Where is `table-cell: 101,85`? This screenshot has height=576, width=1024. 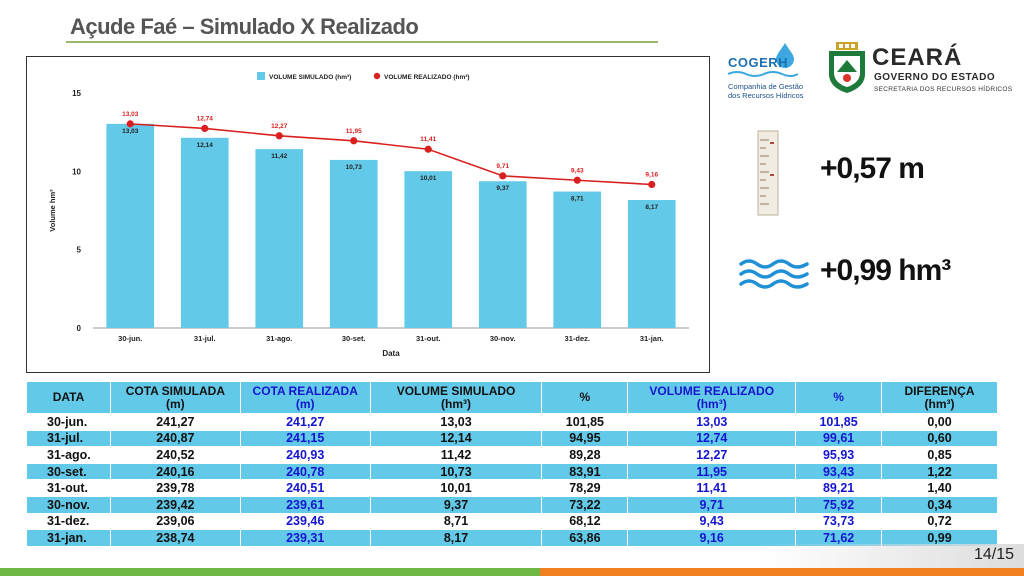 table-cell: 101,85 is located at coordinates (839, 422).